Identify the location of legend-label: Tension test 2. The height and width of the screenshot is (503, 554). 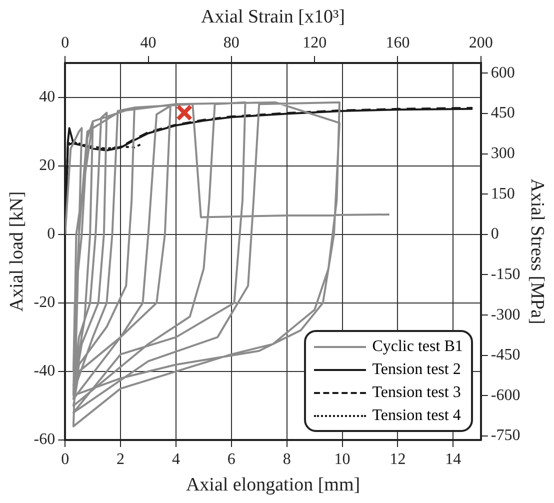
(416, 370).